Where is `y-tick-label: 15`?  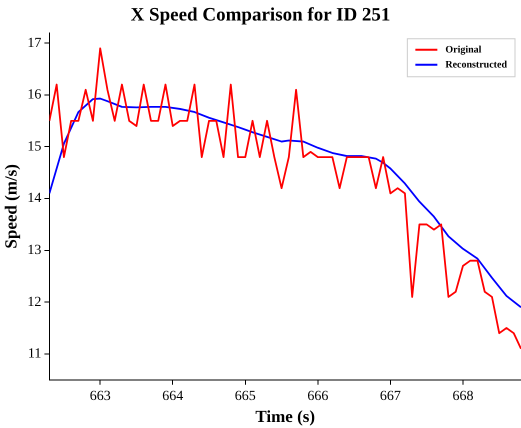
y-tick-label: 15 is located at coordinates (34, 146).